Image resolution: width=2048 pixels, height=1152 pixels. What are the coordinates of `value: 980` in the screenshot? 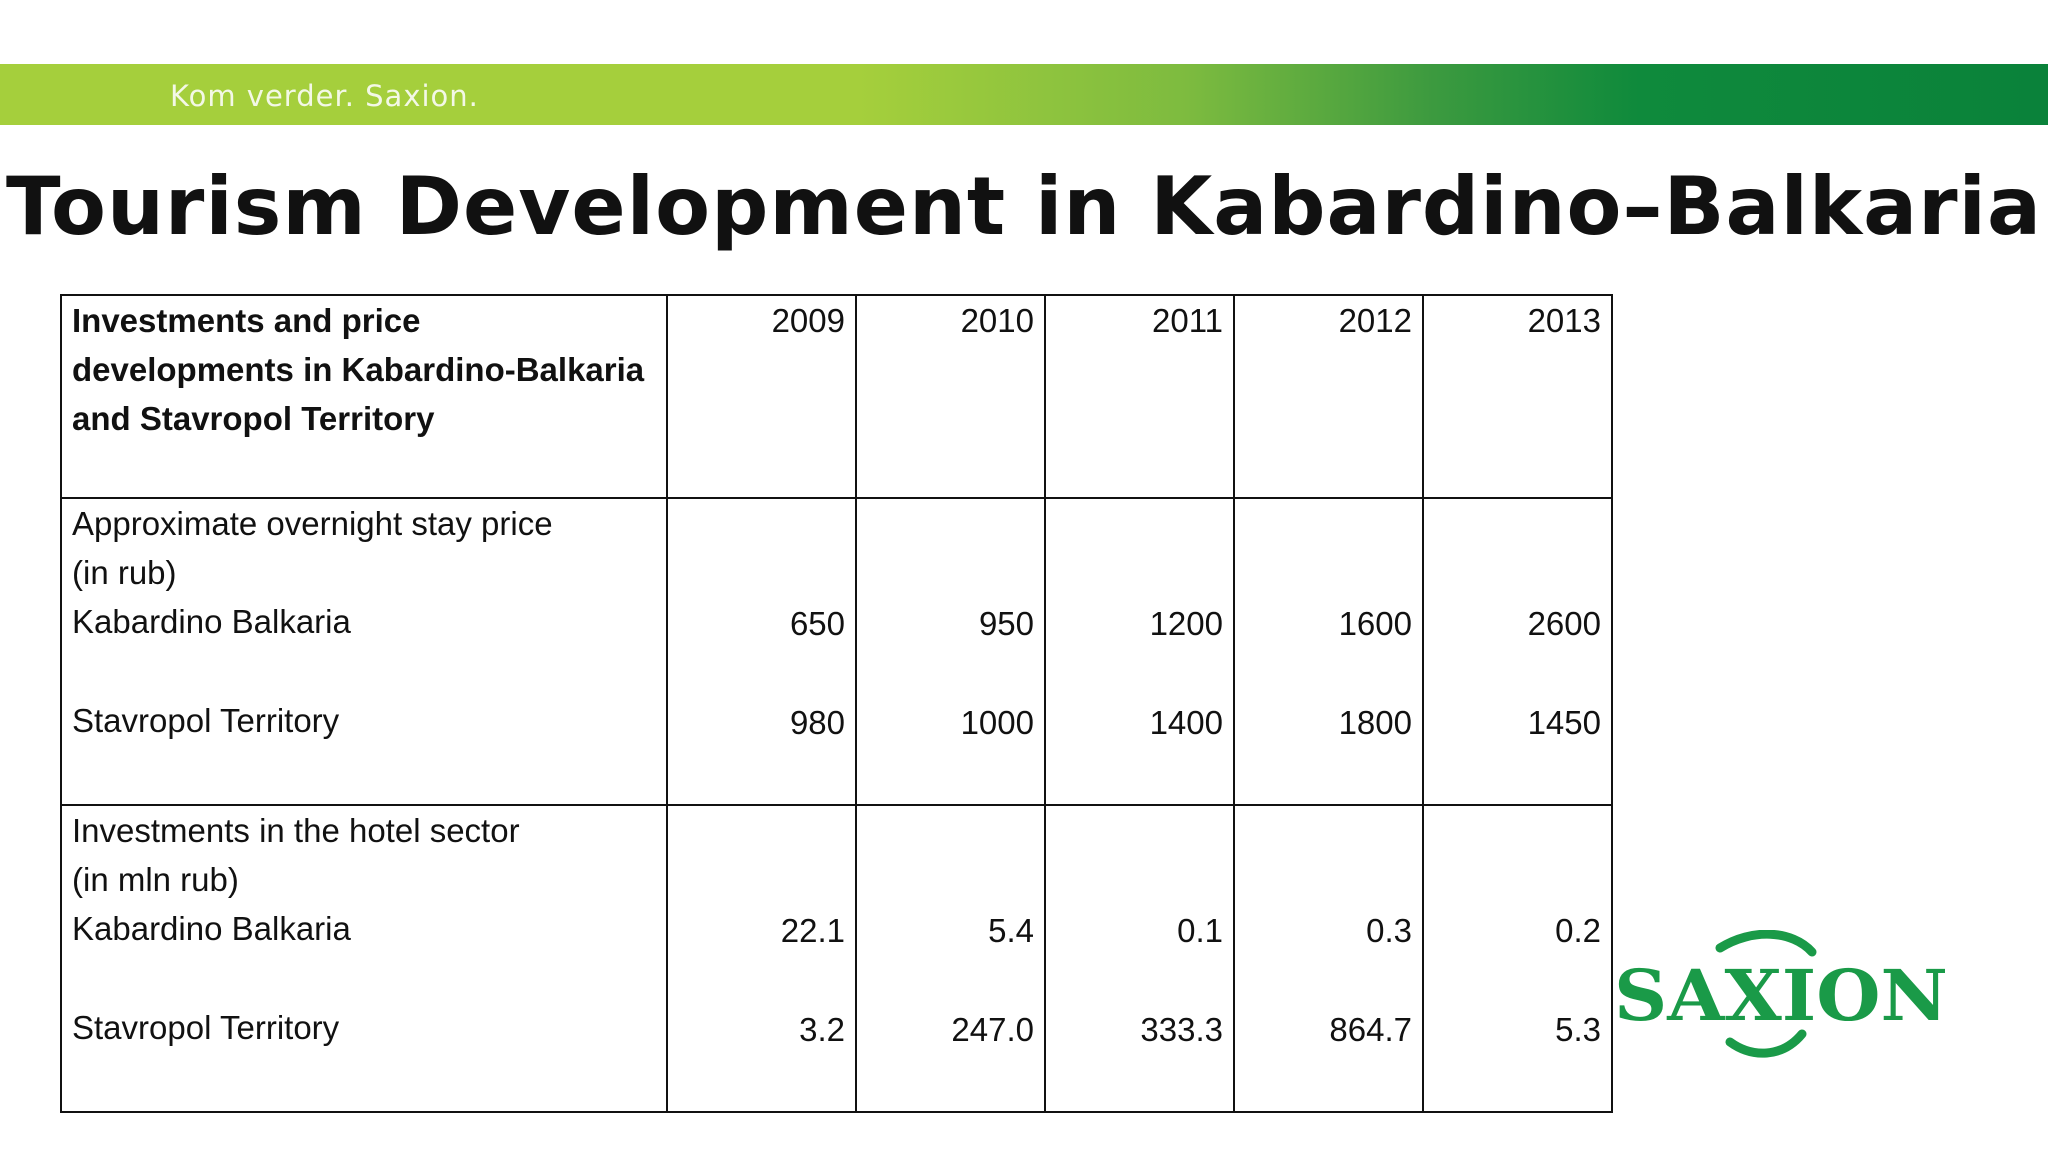 It's located at (817, 722).